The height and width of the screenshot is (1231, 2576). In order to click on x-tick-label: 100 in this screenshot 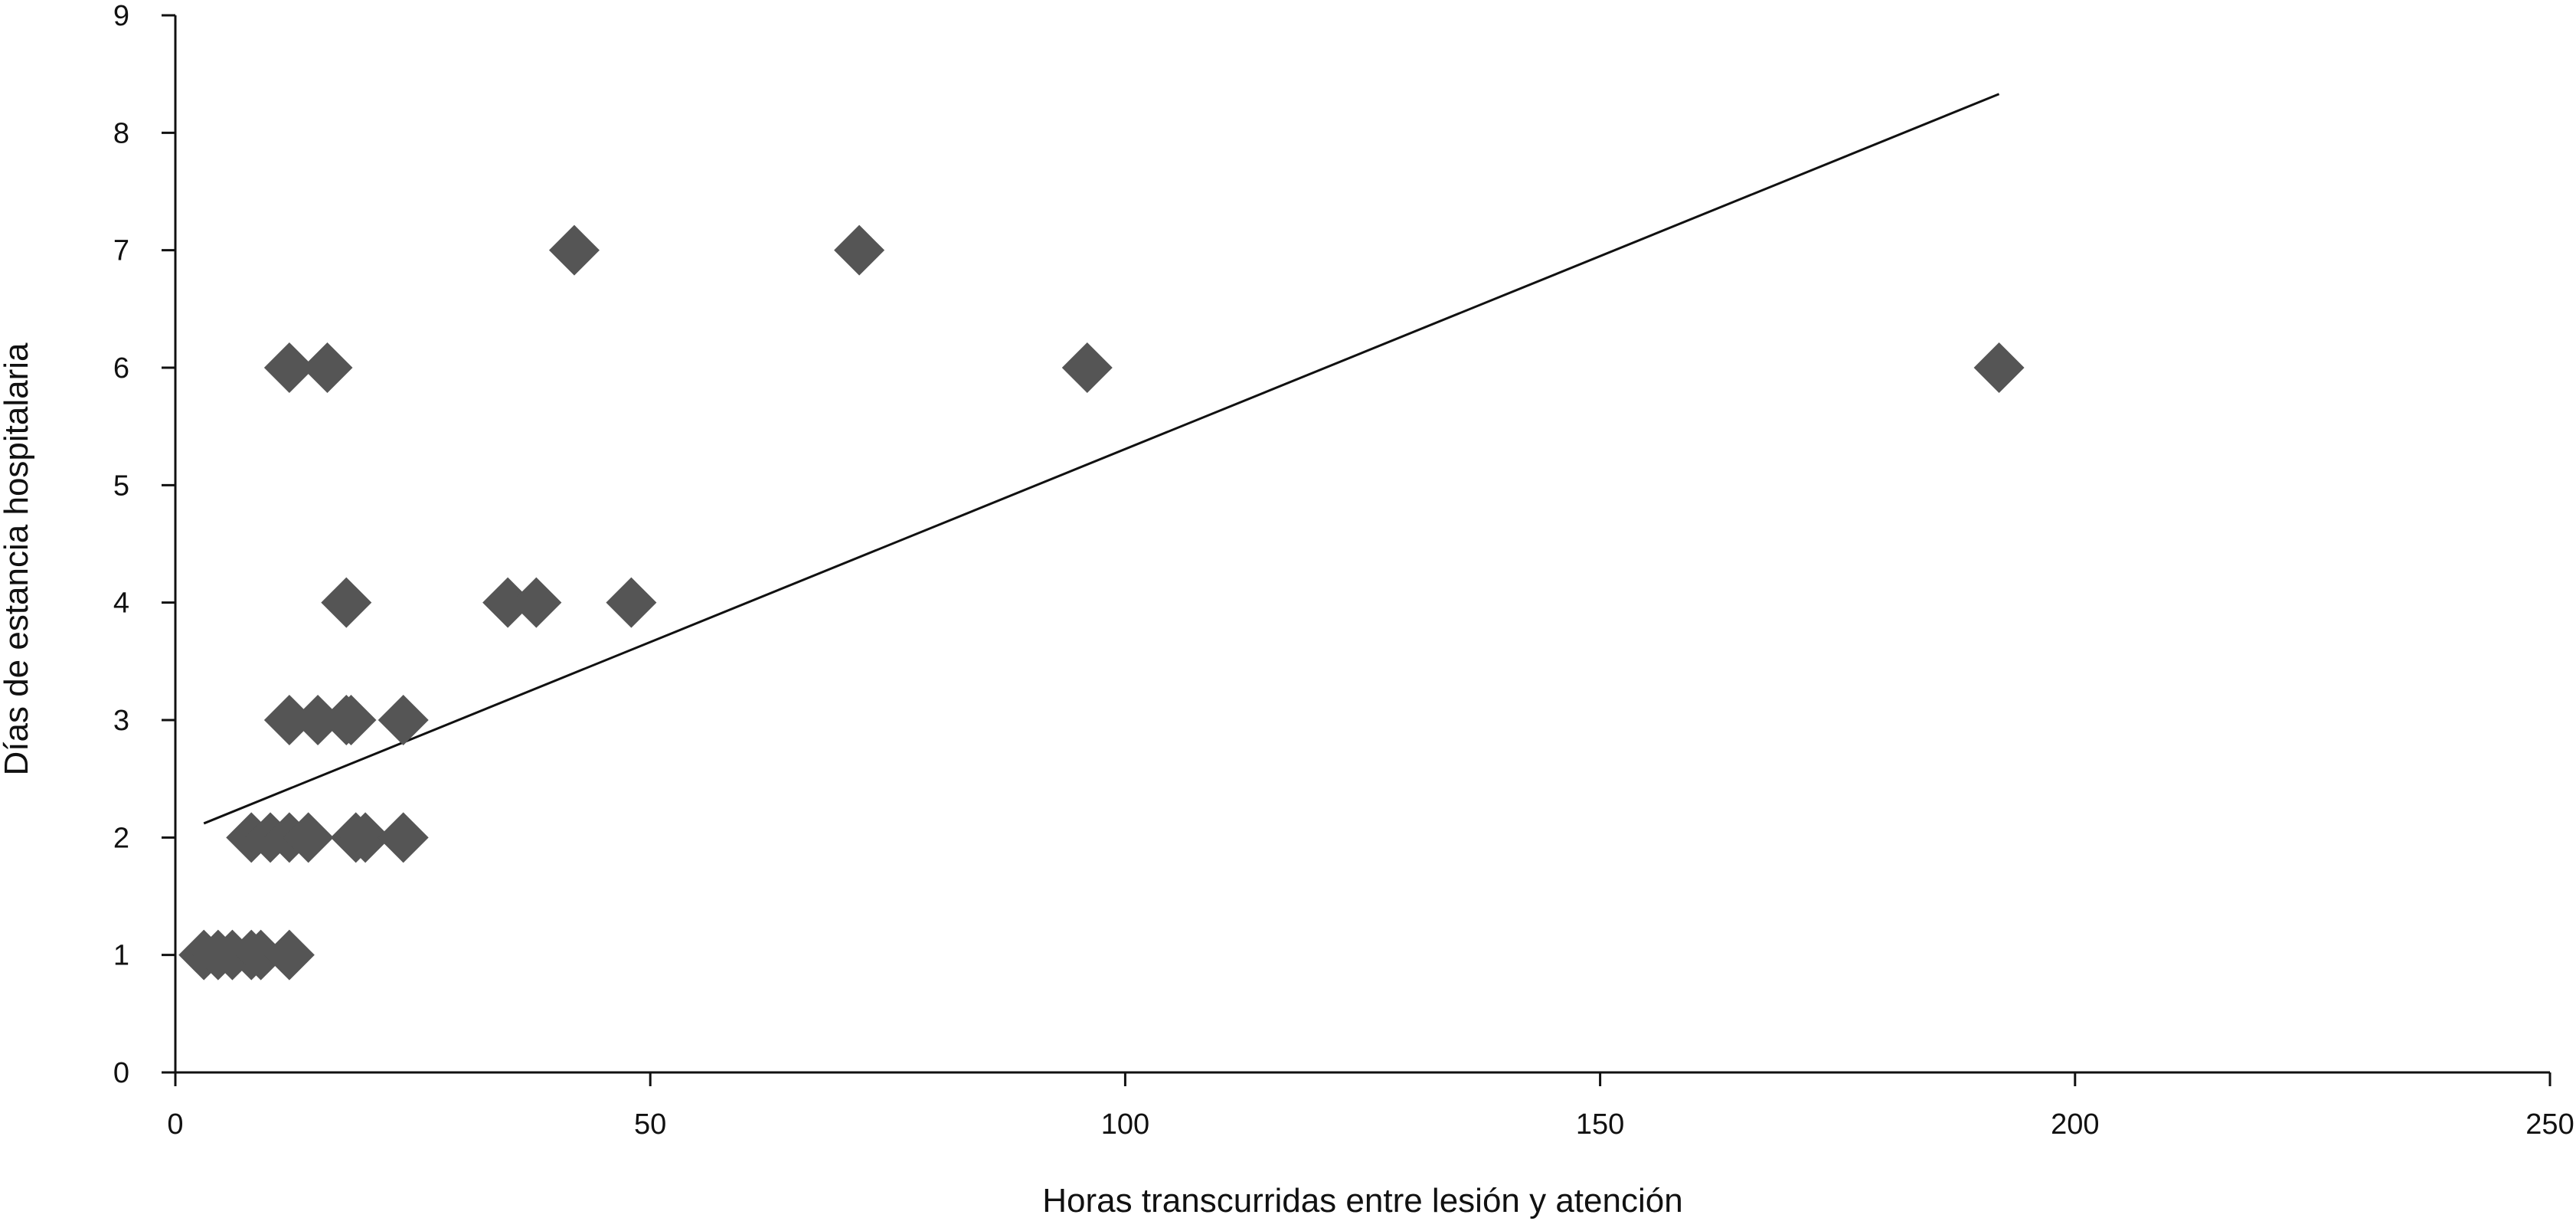, I will do `click(1125, 1124)`.